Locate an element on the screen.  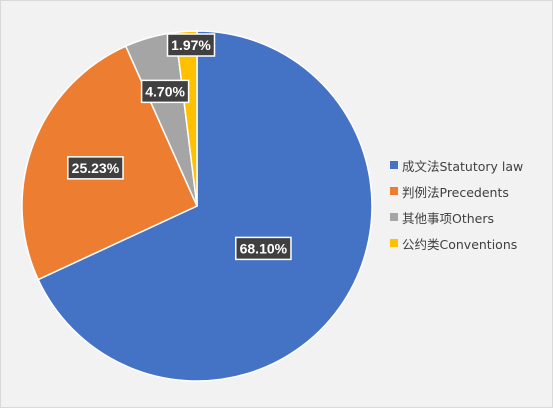
legend-swatch-precedents is located at coordinates (394, 191).